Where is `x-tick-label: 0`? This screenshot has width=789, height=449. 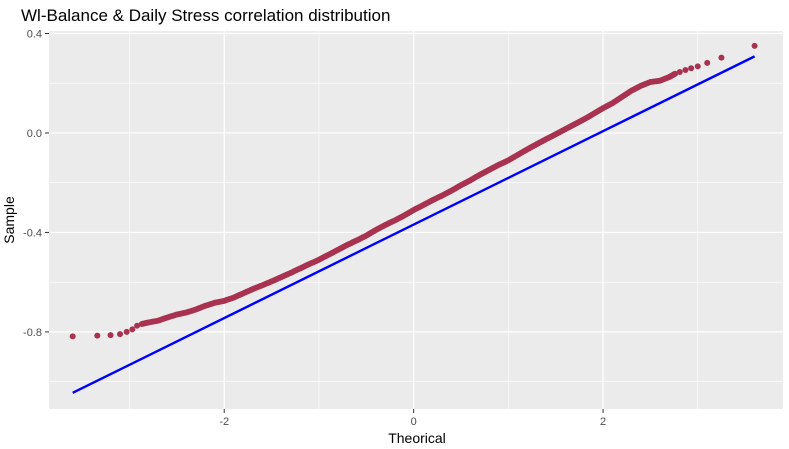 x-tick-label: 0 is located at coordinates (414, 422).